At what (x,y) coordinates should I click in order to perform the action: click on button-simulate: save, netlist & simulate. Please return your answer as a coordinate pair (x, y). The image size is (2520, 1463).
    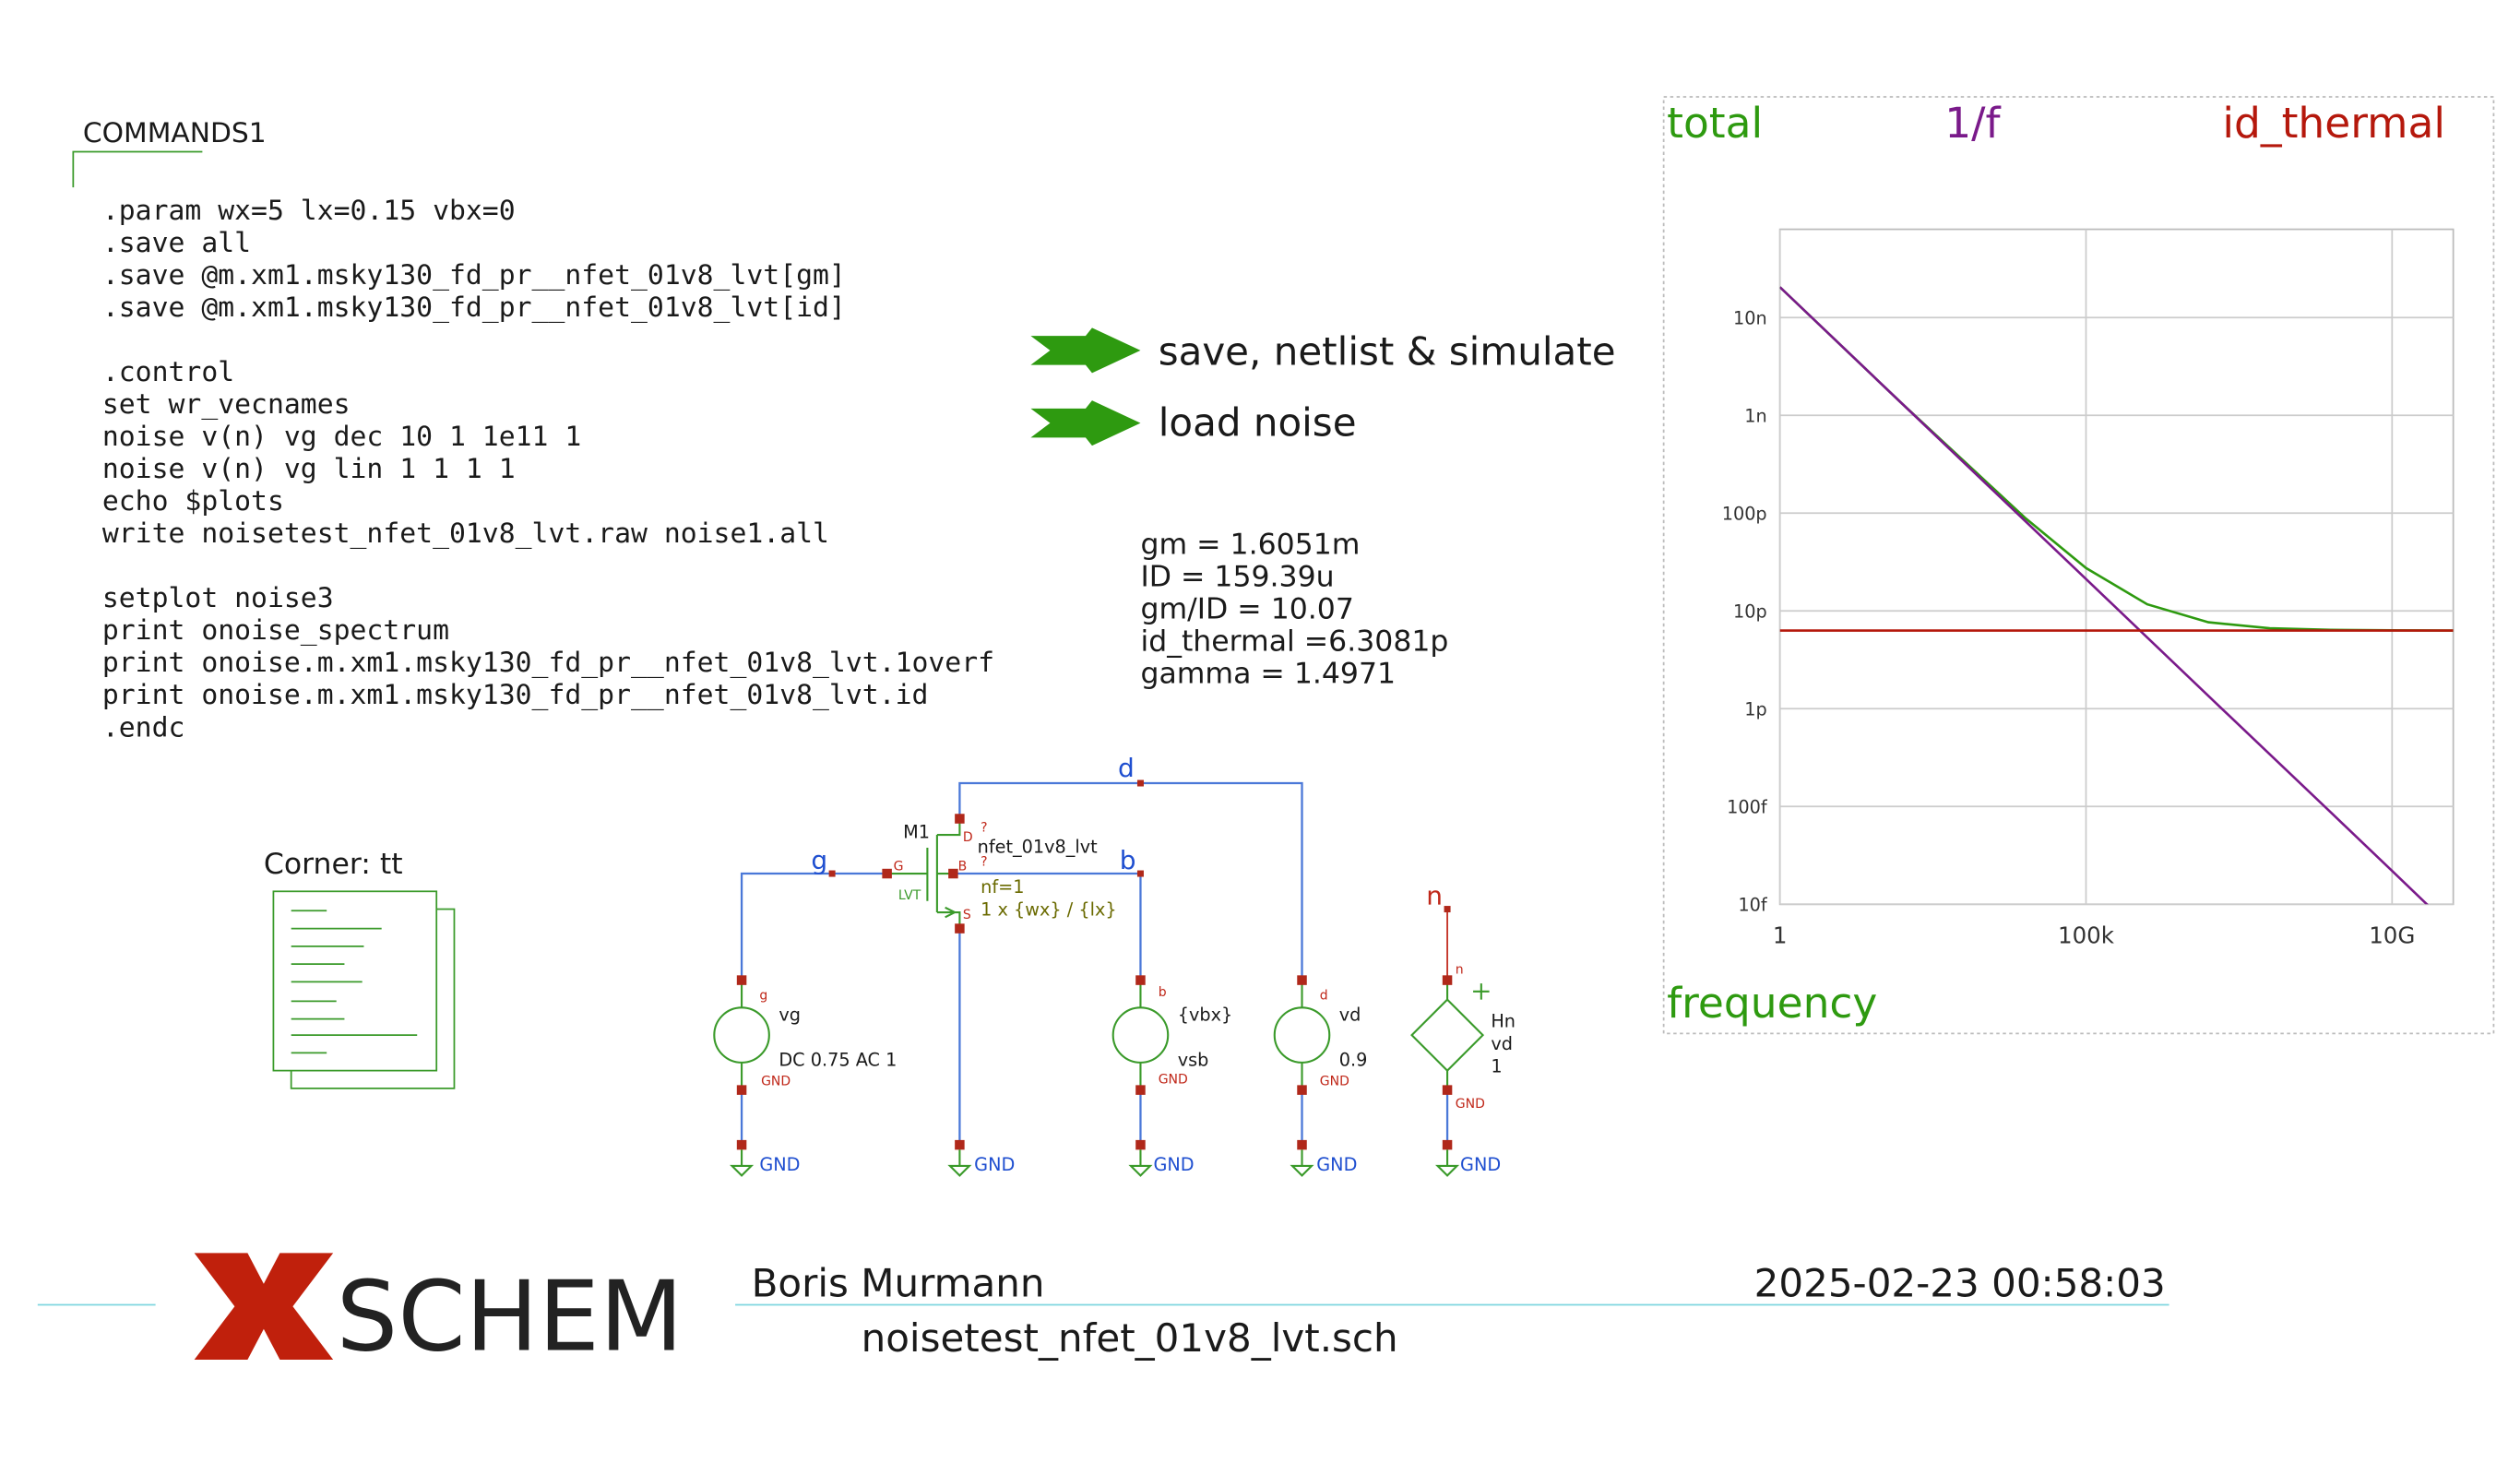
    Looking at the image, I should click on (1323, 351).